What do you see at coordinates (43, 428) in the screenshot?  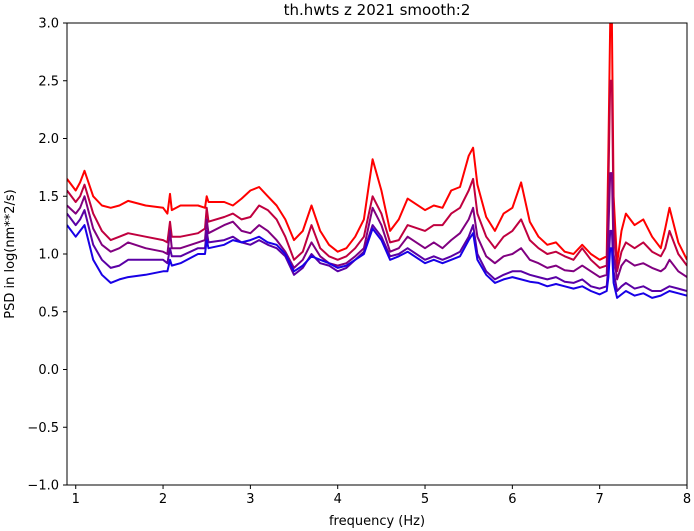 I see `y-tick-label: −0.5` at bounding box center [43, 428].